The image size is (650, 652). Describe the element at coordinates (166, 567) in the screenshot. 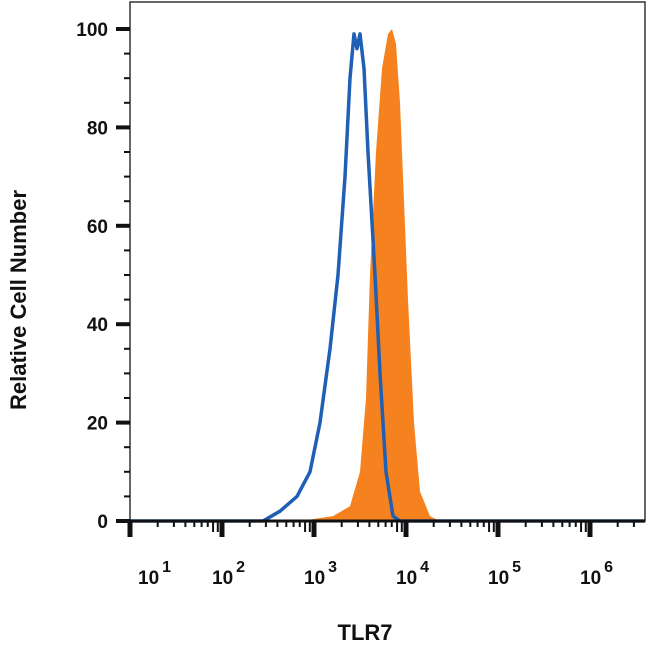

I see `x-tick-exponent: 1` at that location.